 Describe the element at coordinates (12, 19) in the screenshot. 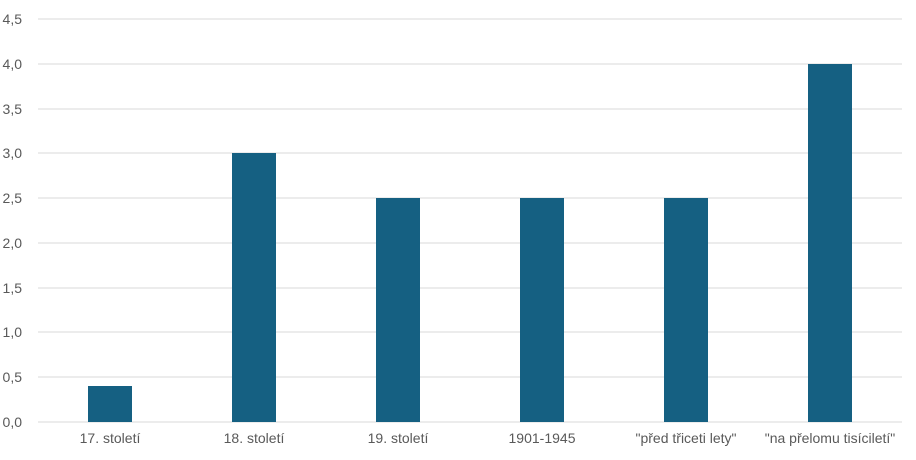

I see `y-tick-label: 4,5` at that location.